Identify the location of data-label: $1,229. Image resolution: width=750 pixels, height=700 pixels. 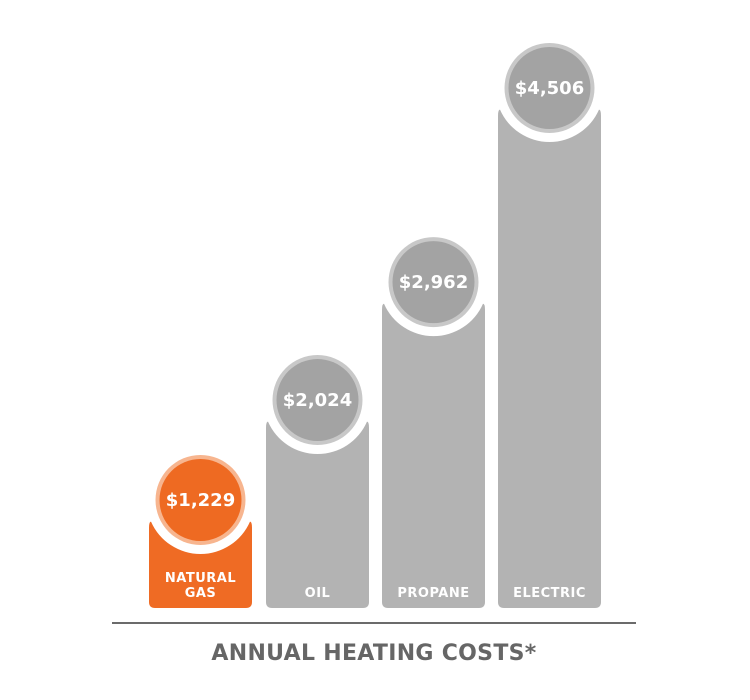
(200, 500).